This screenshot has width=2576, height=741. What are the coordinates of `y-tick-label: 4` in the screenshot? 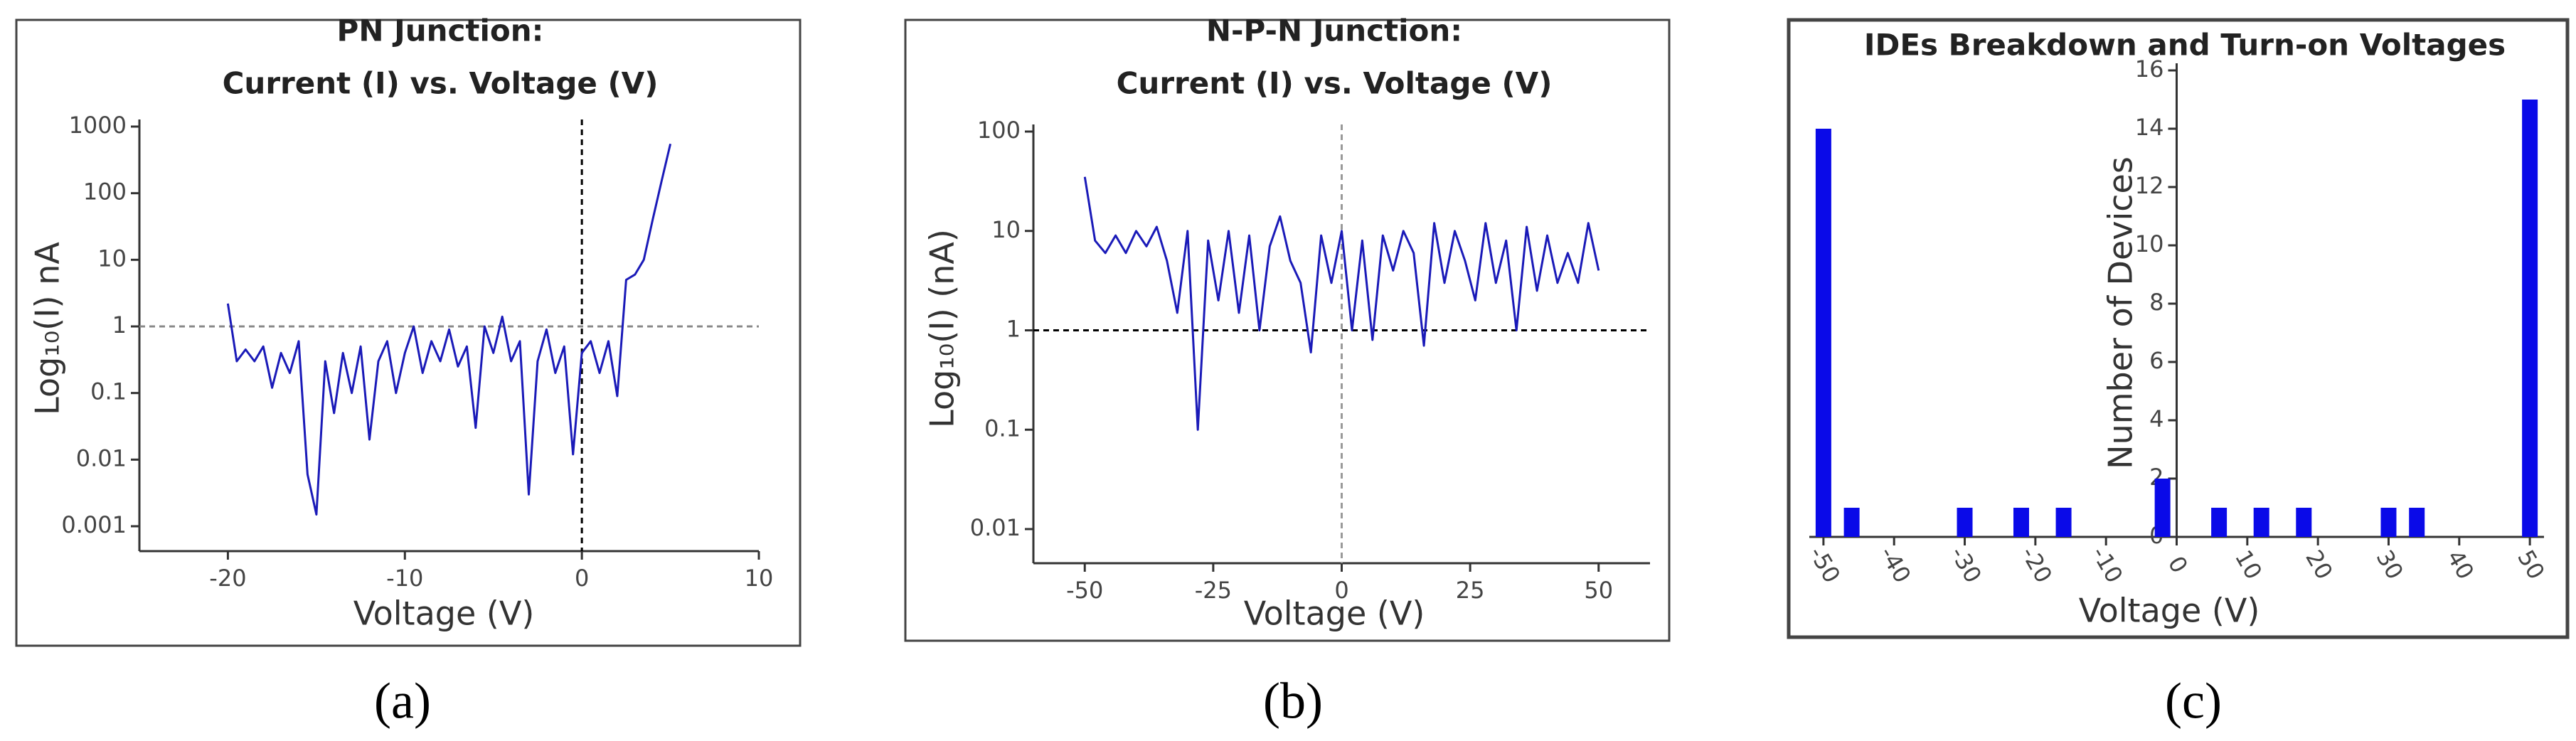 It's located at (2156, 418).